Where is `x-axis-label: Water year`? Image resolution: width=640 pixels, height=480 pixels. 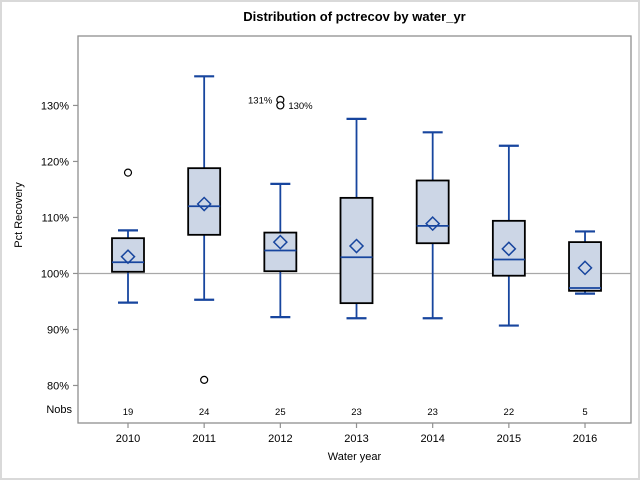
x-axis-label: Water year is located at coordinates (354, 457).